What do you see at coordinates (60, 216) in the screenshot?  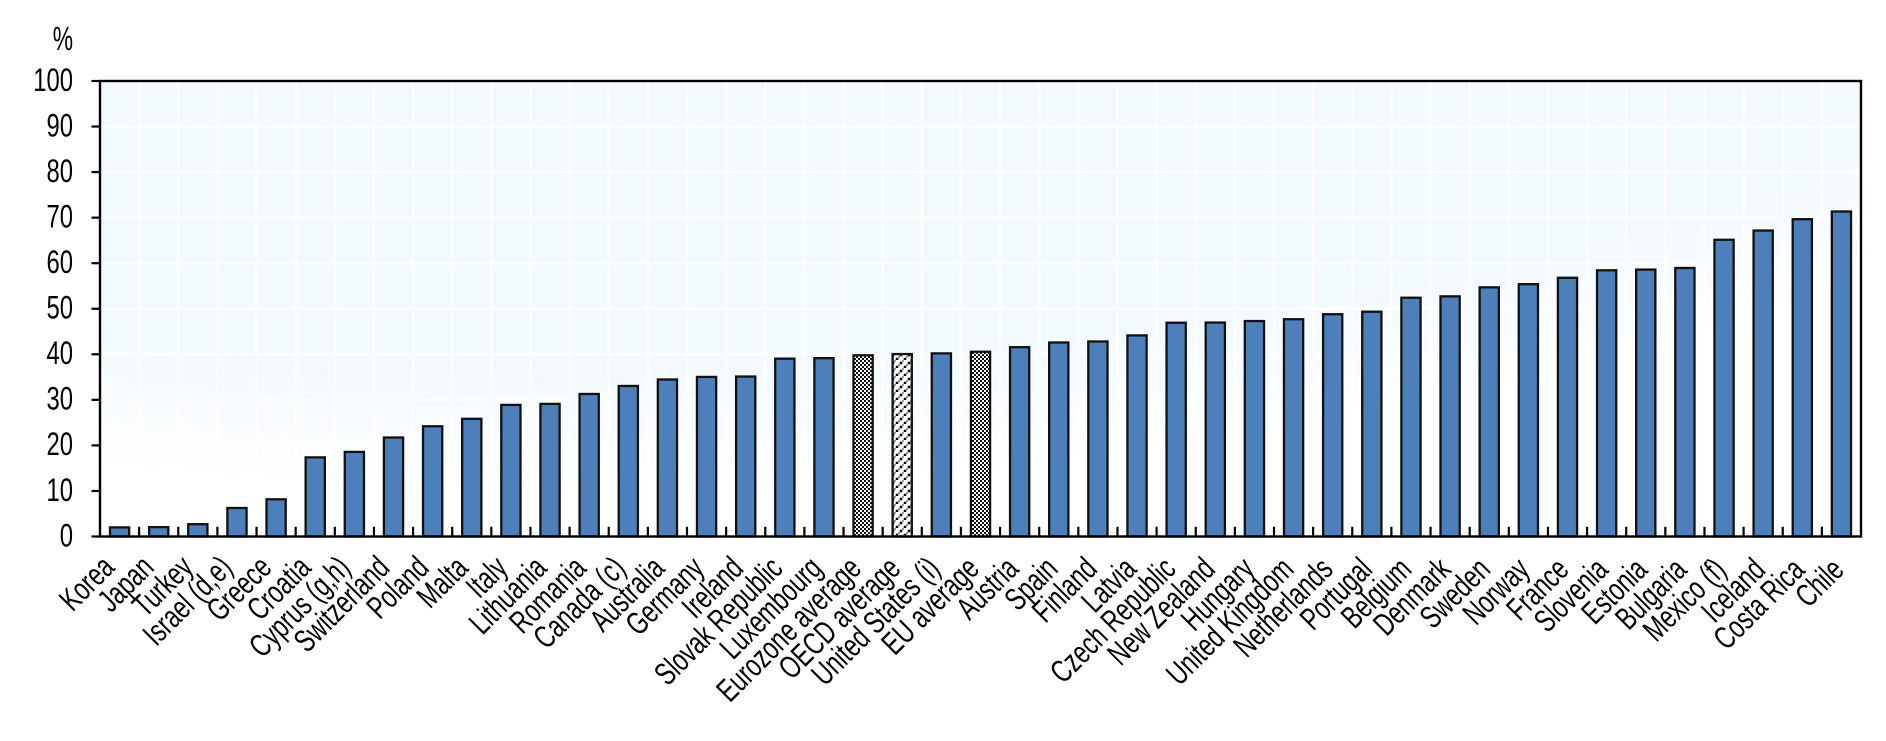 I see `svg-text: 70` at bounding box center [60, 216].